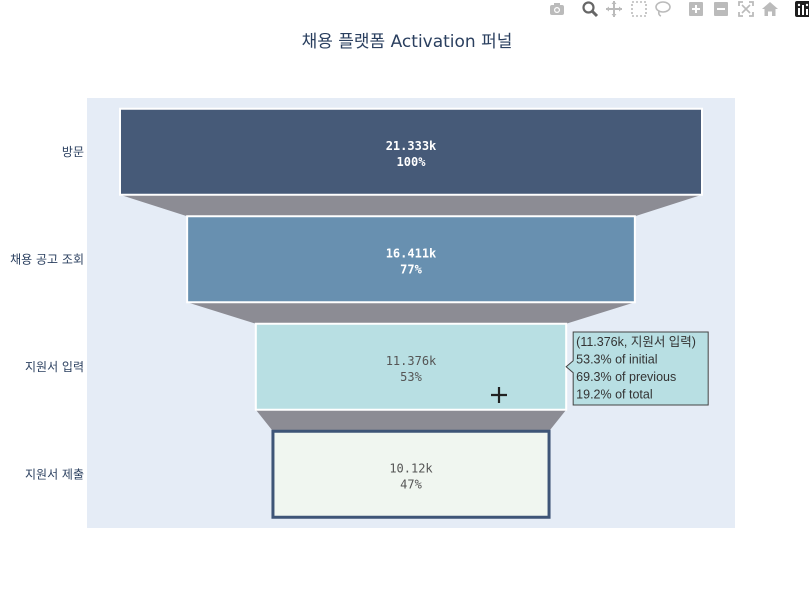  Describe the element at coordinates (54, 367) in the screenshot. I see `y-tick-label: 지원서 입력` at that location.